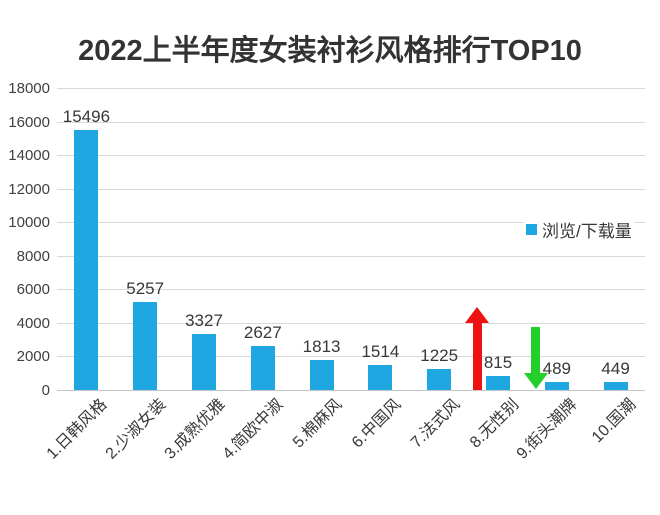 This screenshot has width=660, height=515. What do you see at coordinates (204, 362) in the screenshot?
I see `bar-3.成熟优雅` at bounding box center [204, 362].